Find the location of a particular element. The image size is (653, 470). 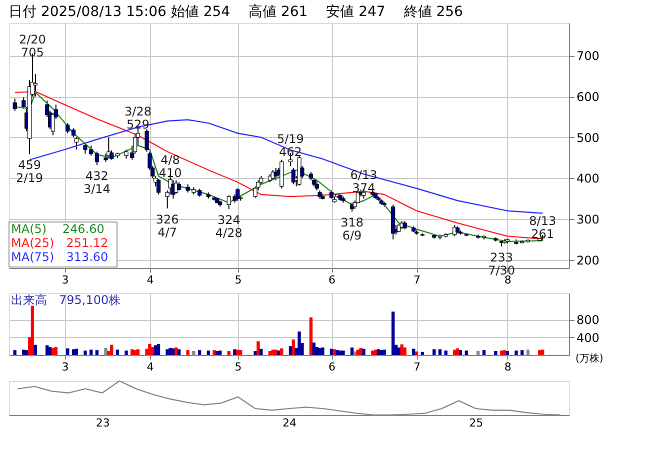

annotation: 324 4/28 is located at coordinates (228, 226).